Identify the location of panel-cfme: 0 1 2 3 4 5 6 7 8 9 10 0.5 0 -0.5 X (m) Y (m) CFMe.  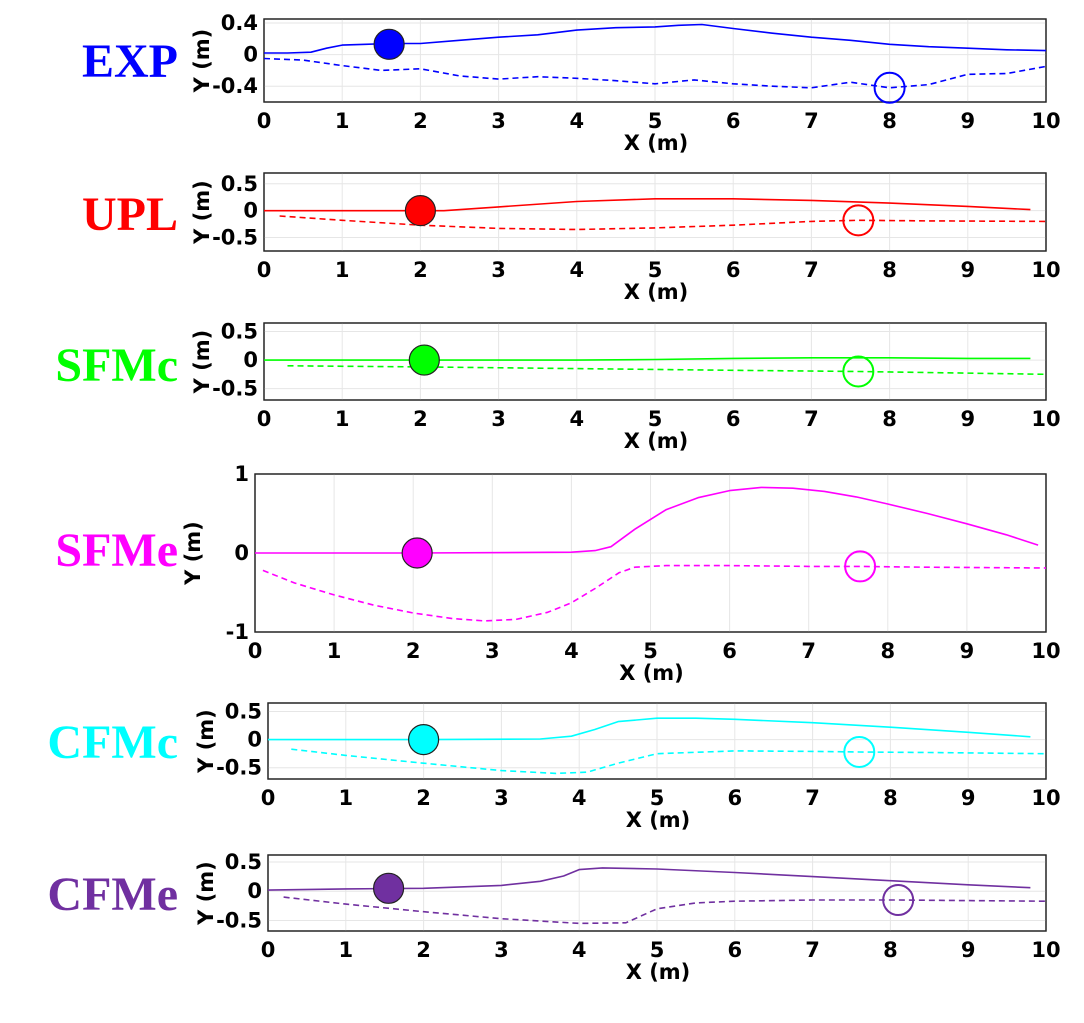
(553, 917).